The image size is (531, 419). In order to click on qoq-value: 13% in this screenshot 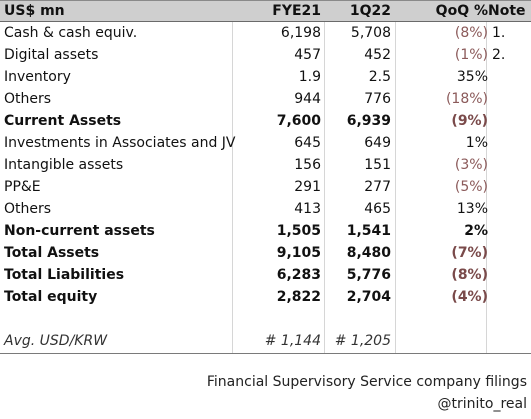, I will do `click(472, 209)`.